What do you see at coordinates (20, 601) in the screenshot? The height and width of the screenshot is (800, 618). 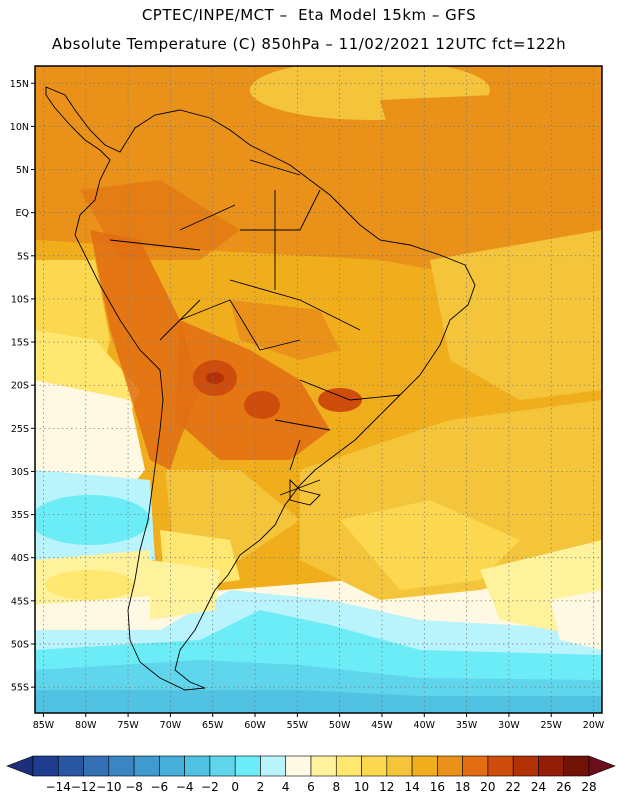 I see `lat-tick-label: 45S` at bounding box center [20, 601].